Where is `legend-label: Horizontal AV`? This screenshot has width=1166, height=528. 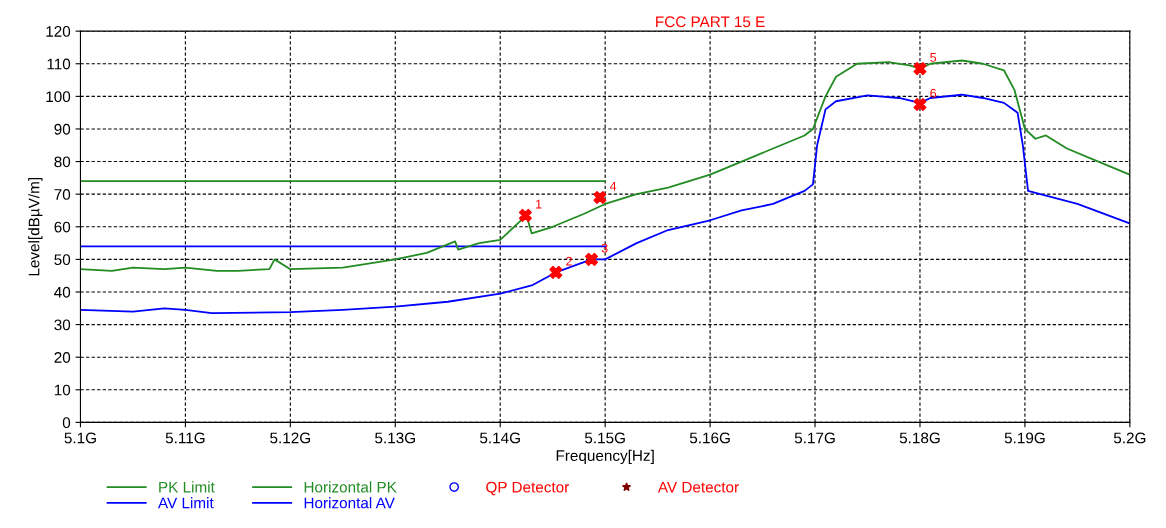
legend-label: Horizontal AV is located at coordinates (349, 503).